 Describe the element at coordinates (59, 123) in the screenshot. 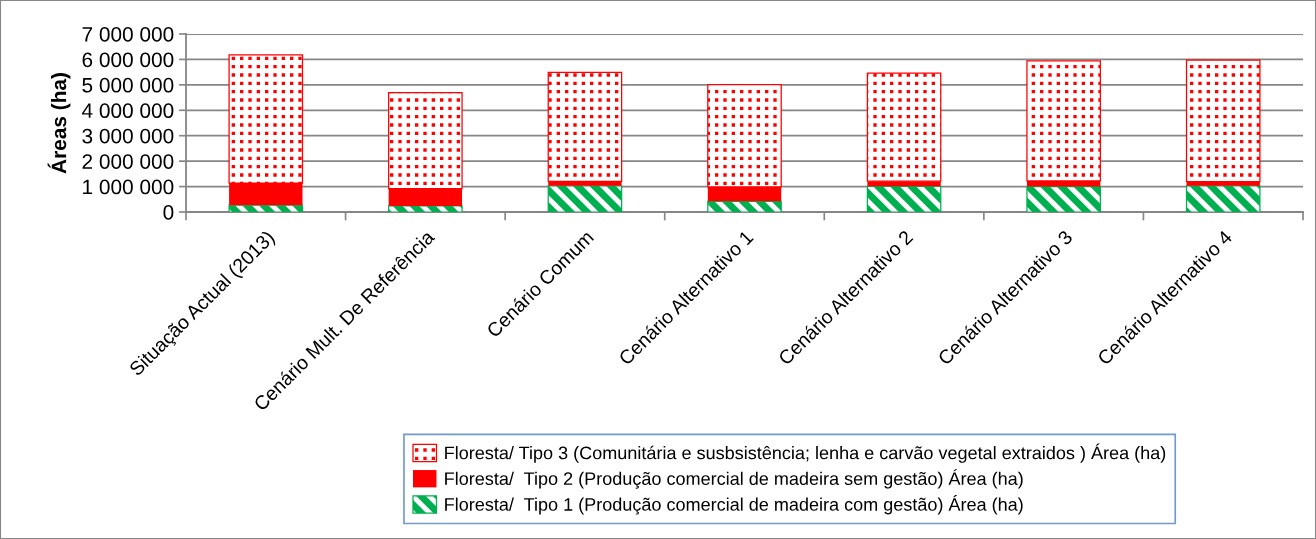

I see `y-axis-title: Áreas (ha)` at that location.